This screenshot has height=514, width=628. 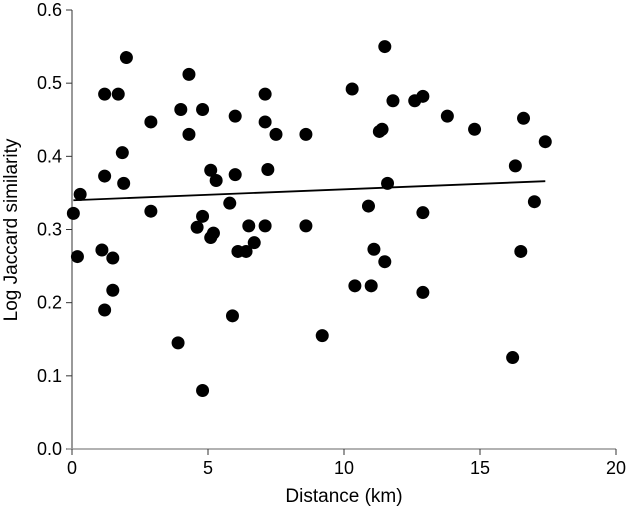 I want to click on y-axis: 0.0 0.1 0.2 0.3 0.4 0.5 0.6, so click(x=55, y=229).